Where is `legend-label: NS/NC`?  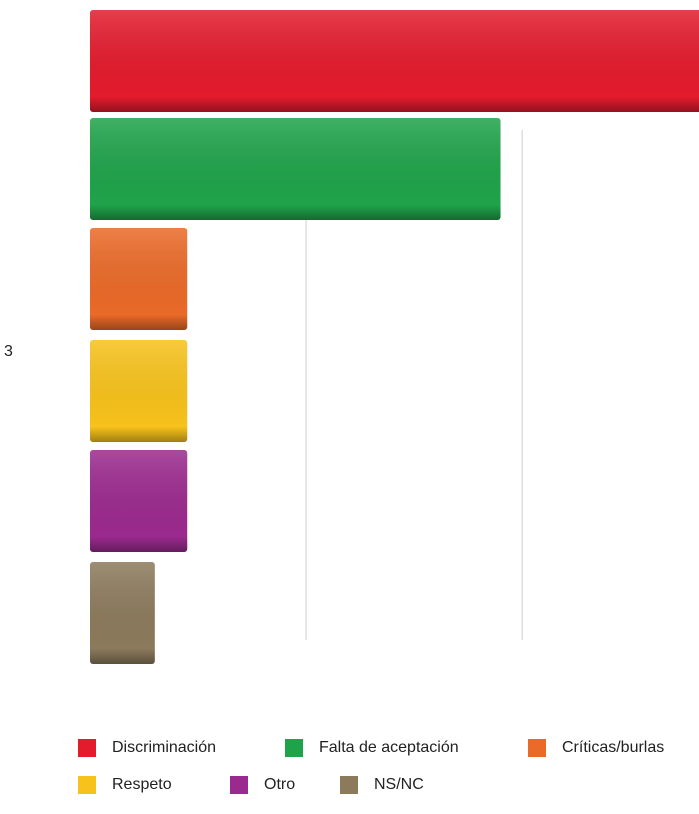 legend-label: NS/NC is located at coordinates (399, 784).